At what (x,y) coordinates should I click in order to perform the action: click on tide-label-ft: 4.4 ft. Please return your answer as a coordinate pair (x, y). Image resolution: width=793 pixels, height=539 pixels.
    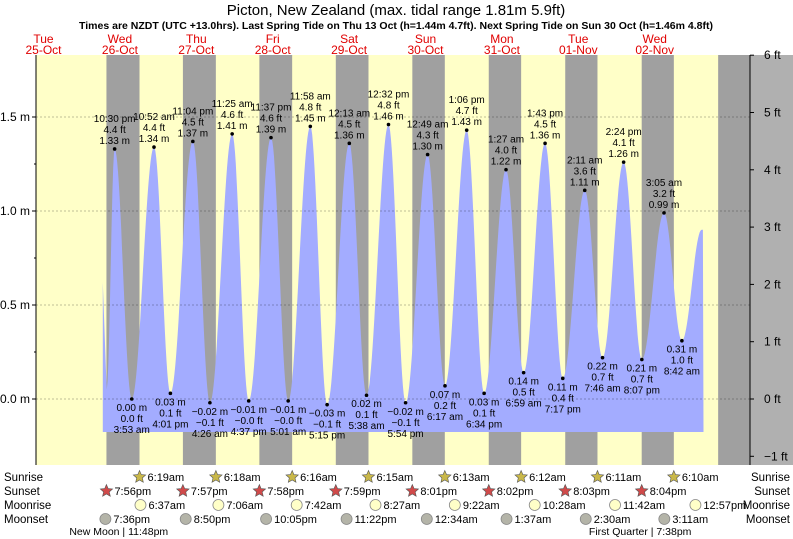
    Looking at the image, I should click on (115, 130).